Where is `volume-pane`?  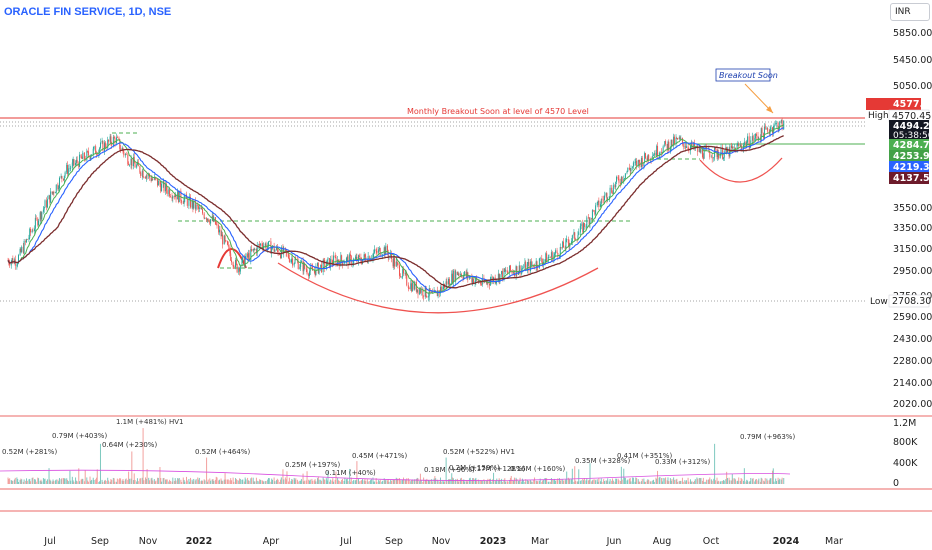 volume-pane is located at coordinates (432, 452).